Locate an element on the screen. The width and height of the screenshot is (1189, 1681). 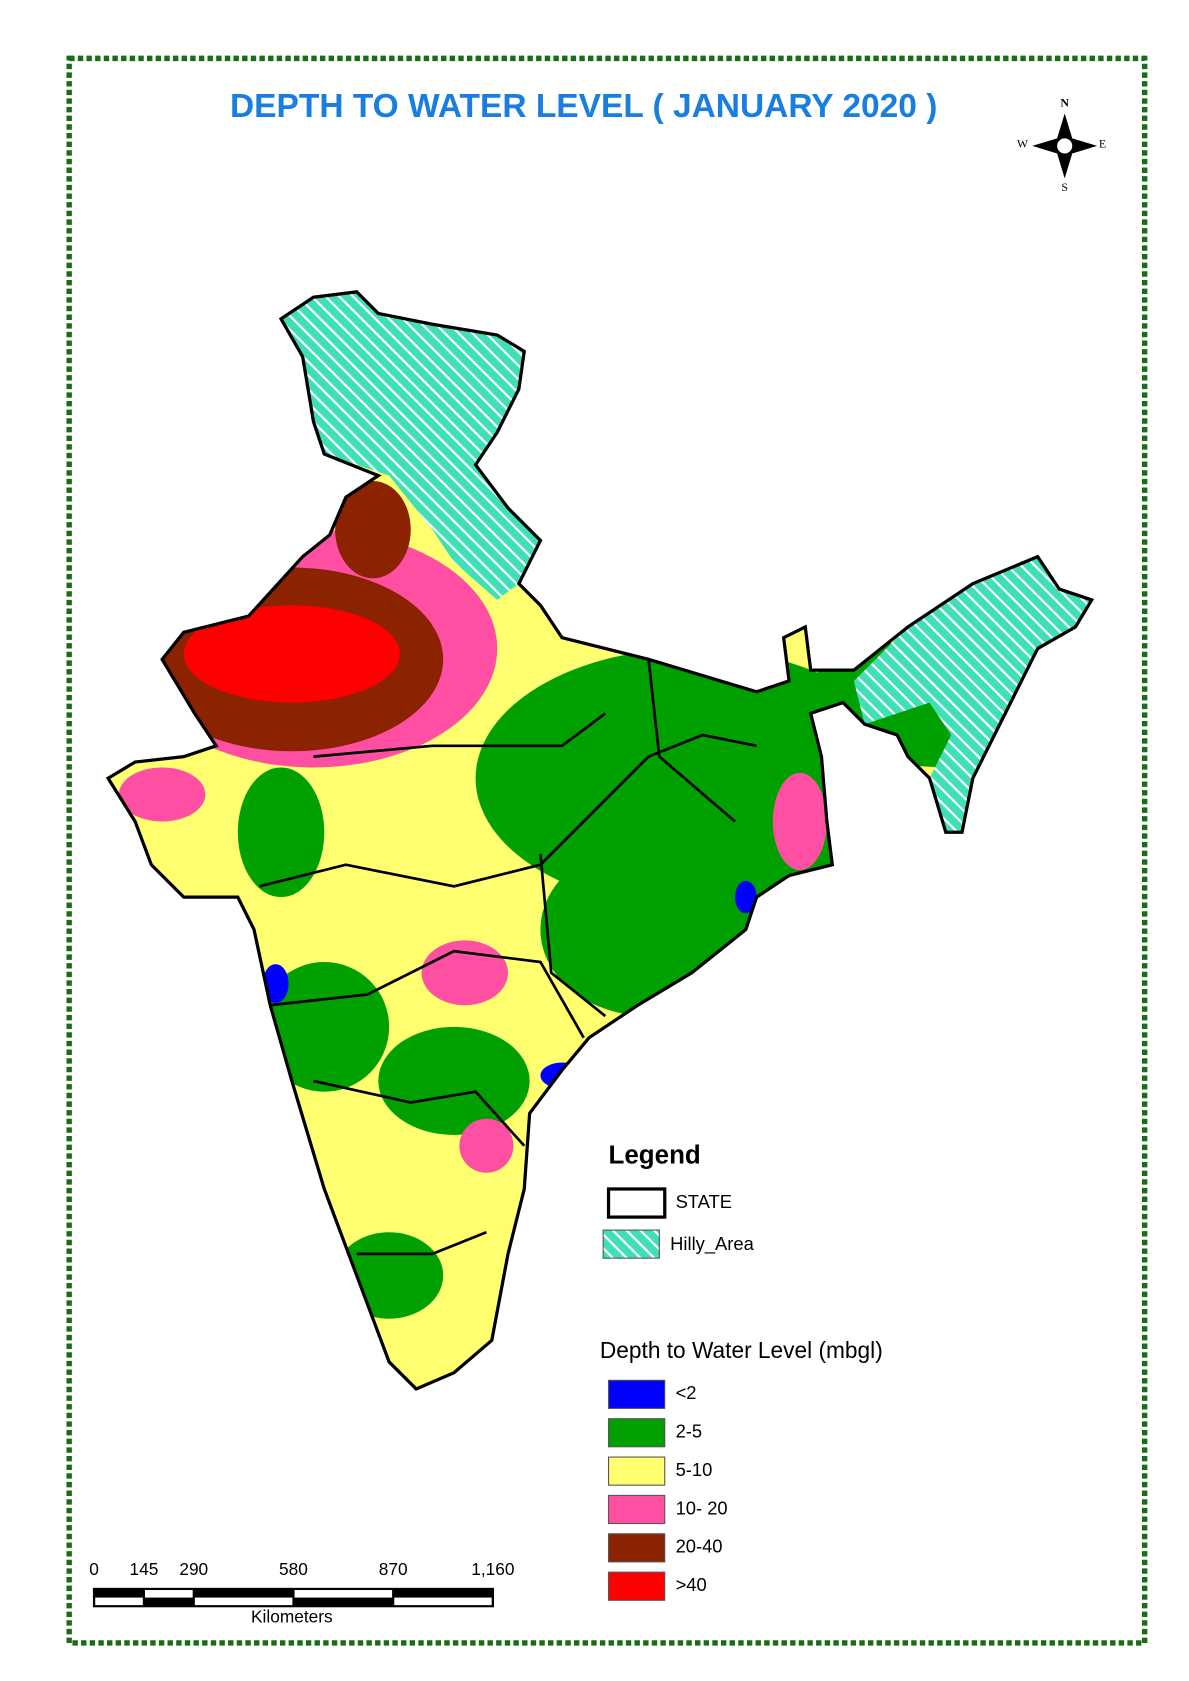
scale-label: 145 is located at coordinates (143, 1569).